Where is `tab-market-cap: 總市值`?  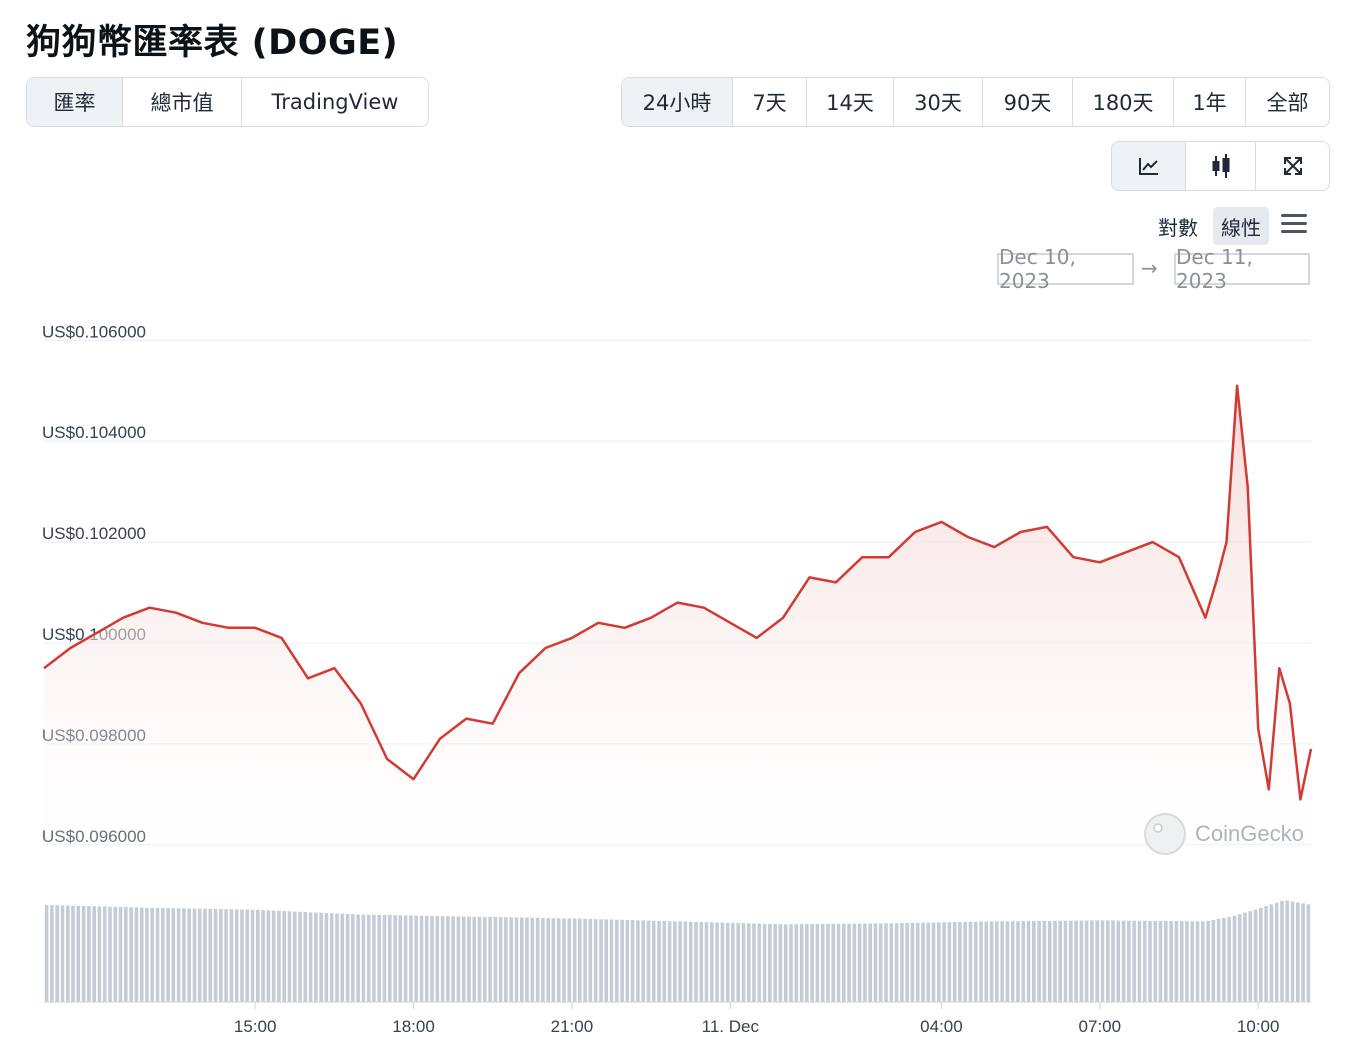 tab-market-cap: 總市值 is located at coordinates (182, 102).